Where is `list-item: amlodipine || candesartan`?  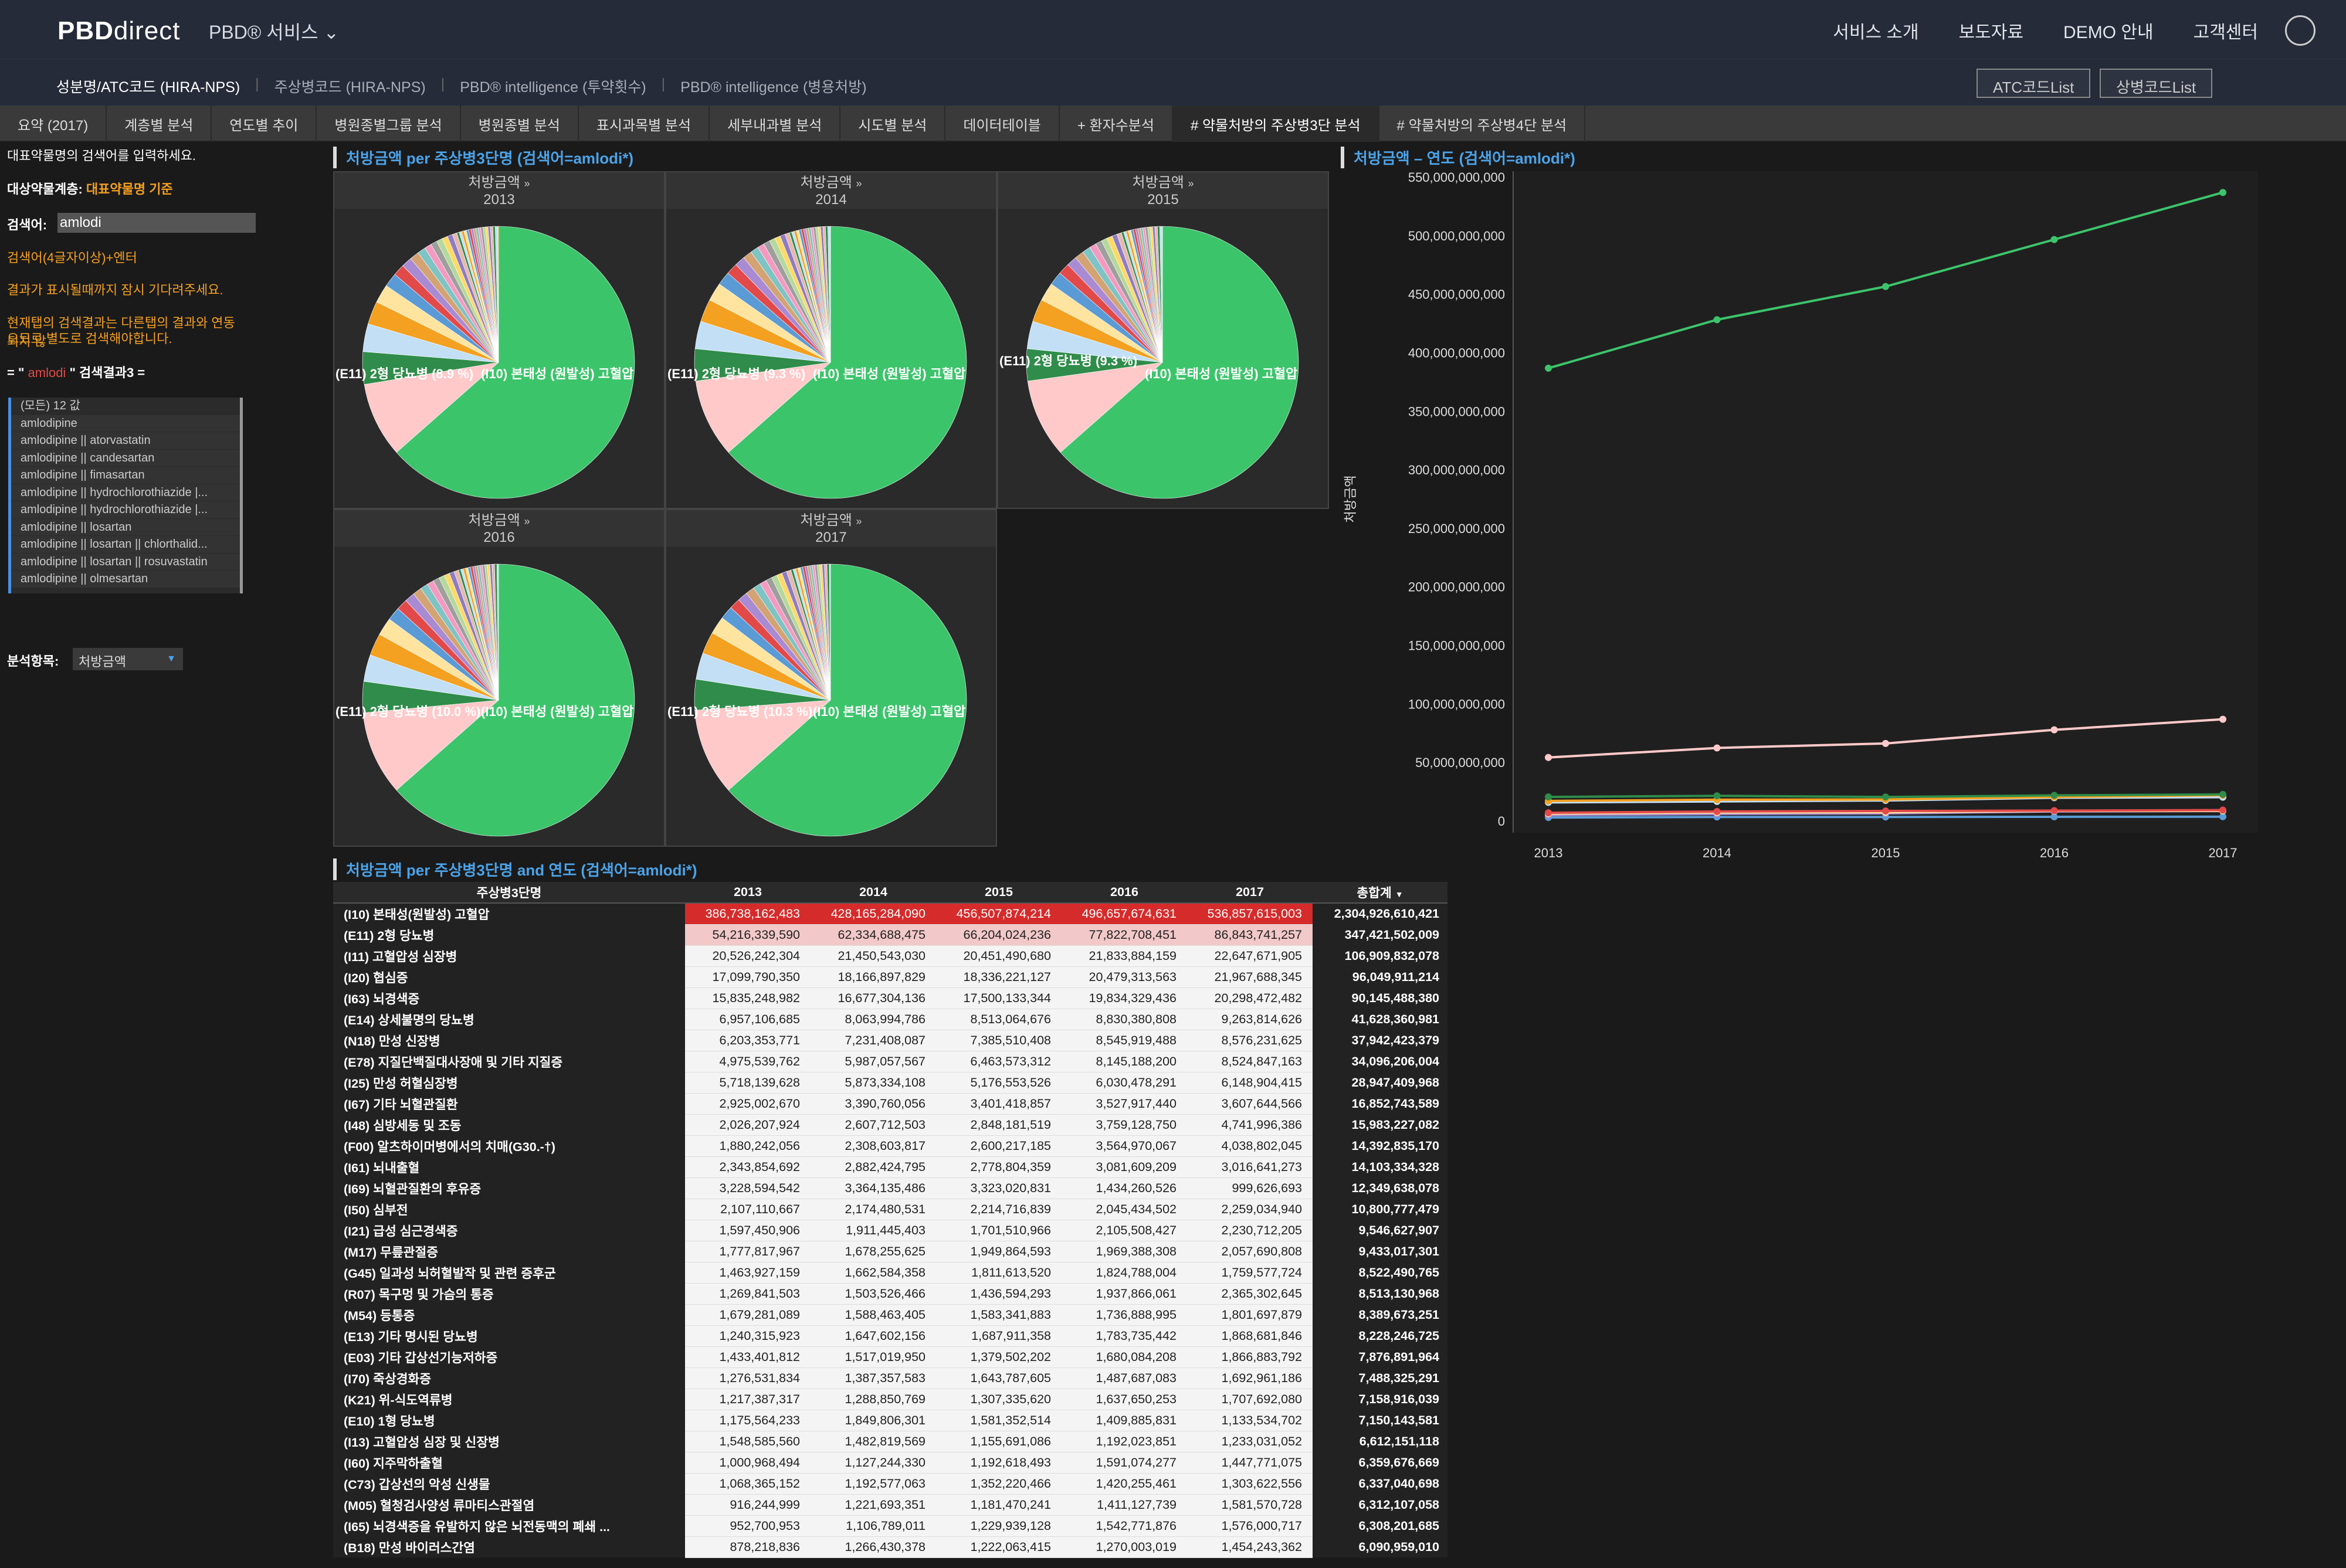 list-item: amlodipine || candesartan is located at coordinates (125, 458).